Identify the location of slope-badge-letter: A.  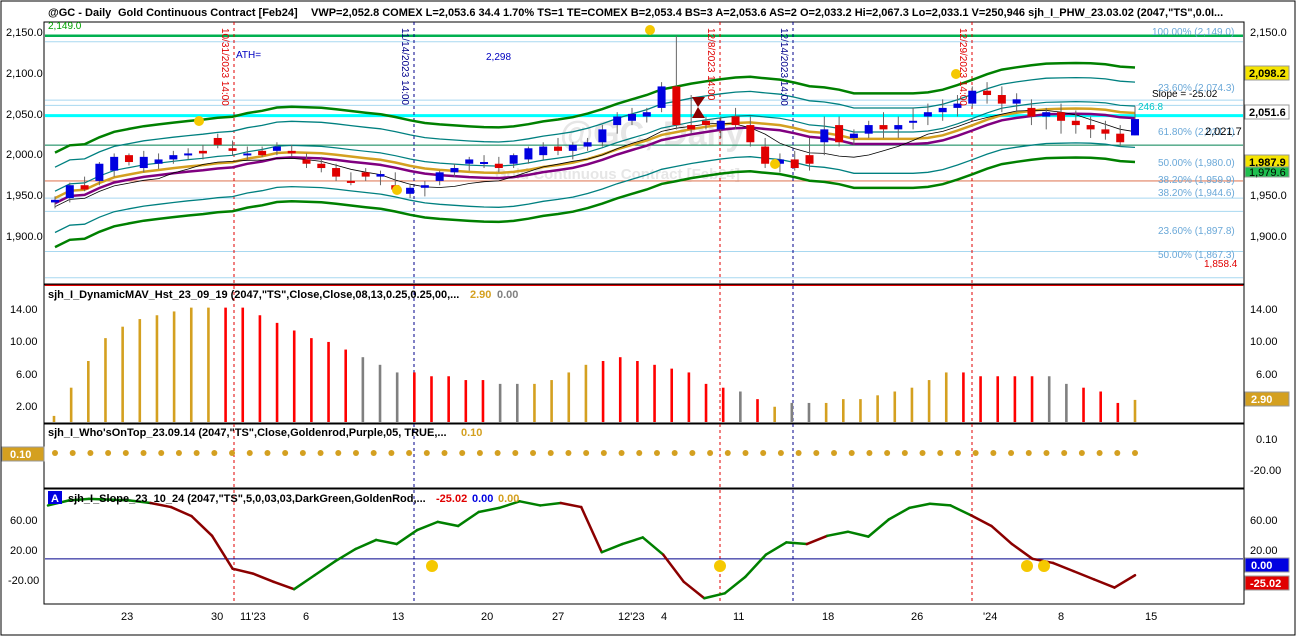
(55, 499).